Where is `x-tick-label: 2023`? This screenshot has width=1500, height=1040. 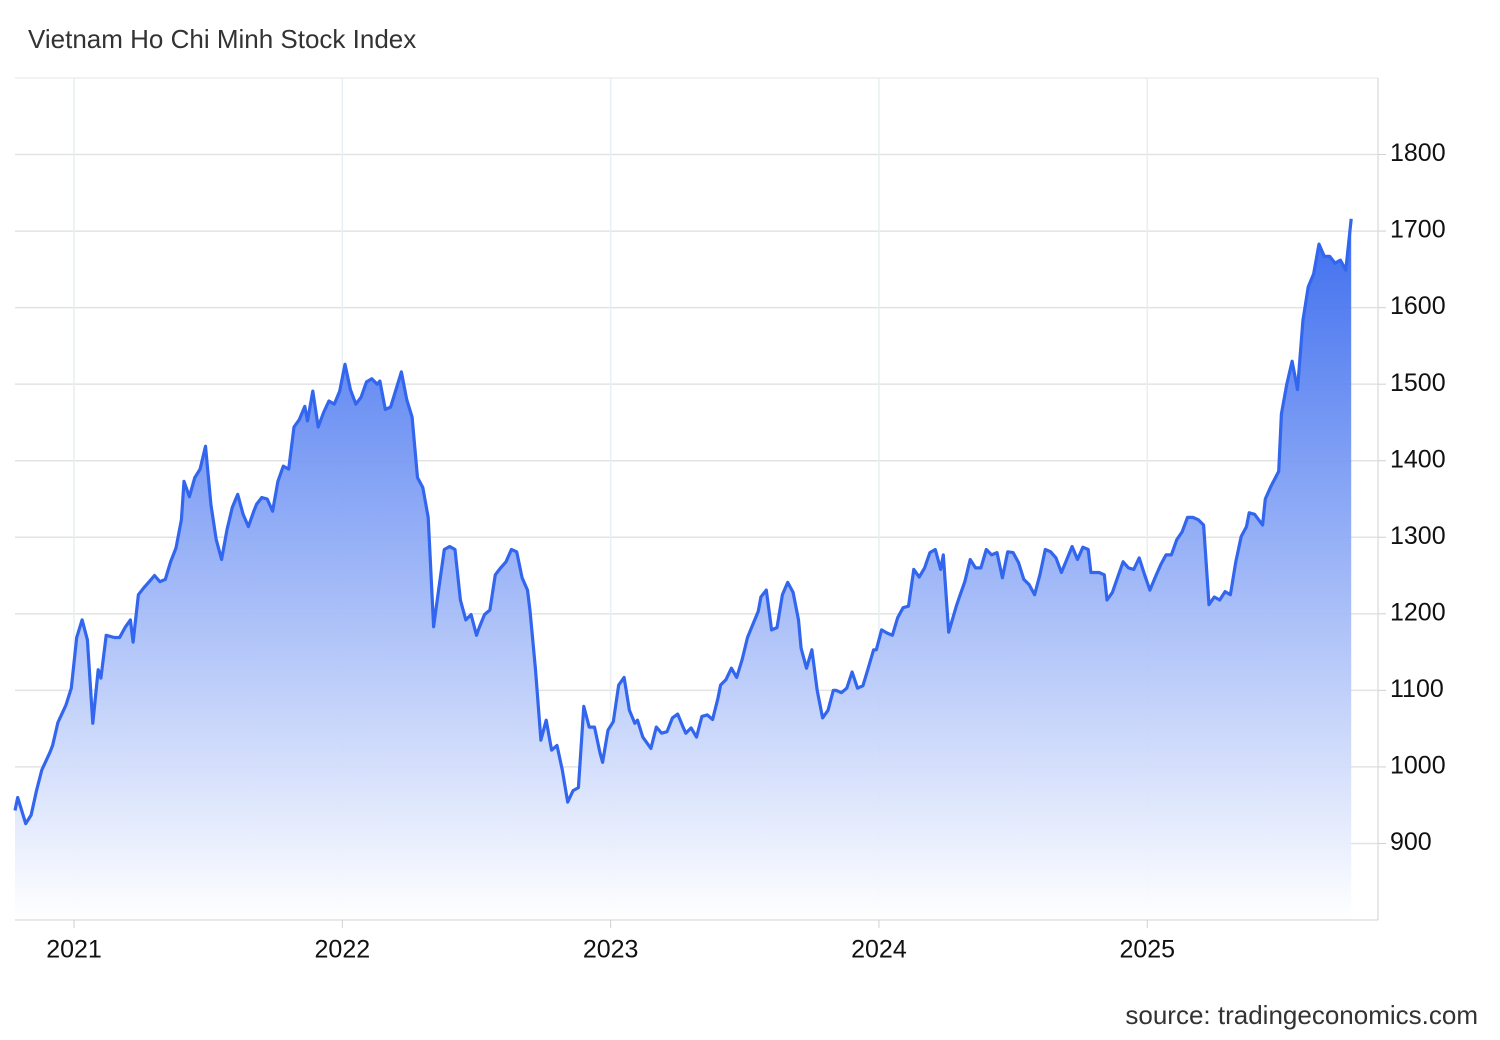
x-tick-label: 2023 is located at coordinates (611, 950).